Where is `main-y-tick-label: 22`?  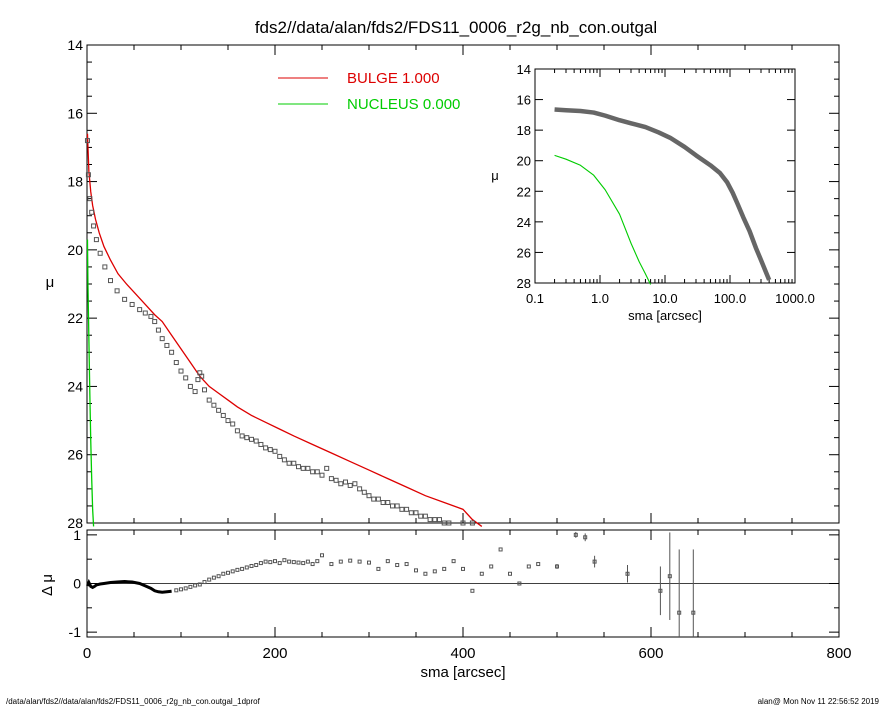
main-y-tick-label: 22 is located at coordinates (75, 318).